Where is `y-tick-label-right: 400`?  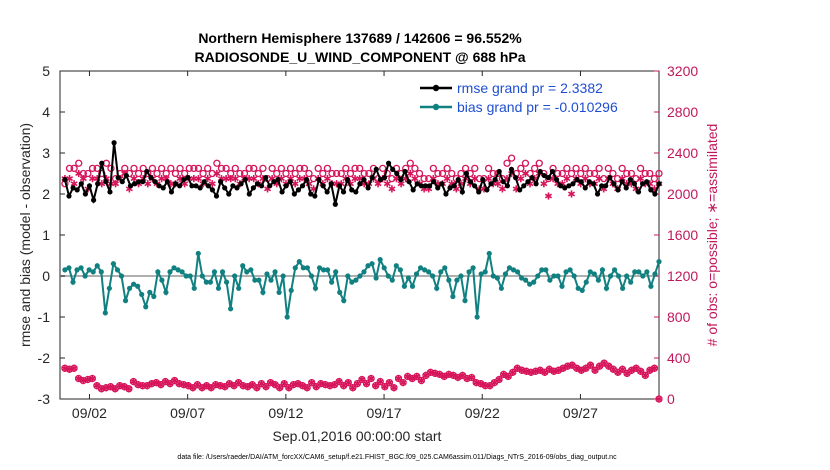
y-tick-label-right: 400 is located at coordinates (679, 358).